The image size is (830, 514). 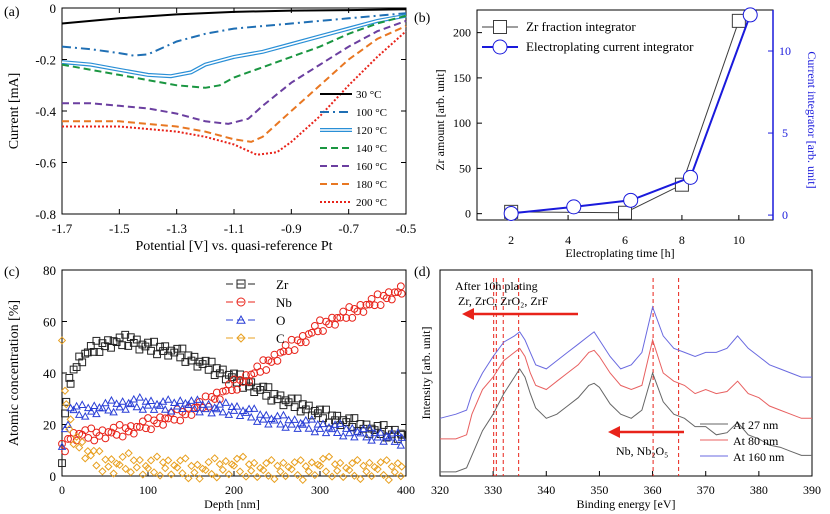 What do you see at coordinates (259, 311) in the screenshot?
I see `panel-c-legend: Zr Nb OC` at bounding box center [259, 311].